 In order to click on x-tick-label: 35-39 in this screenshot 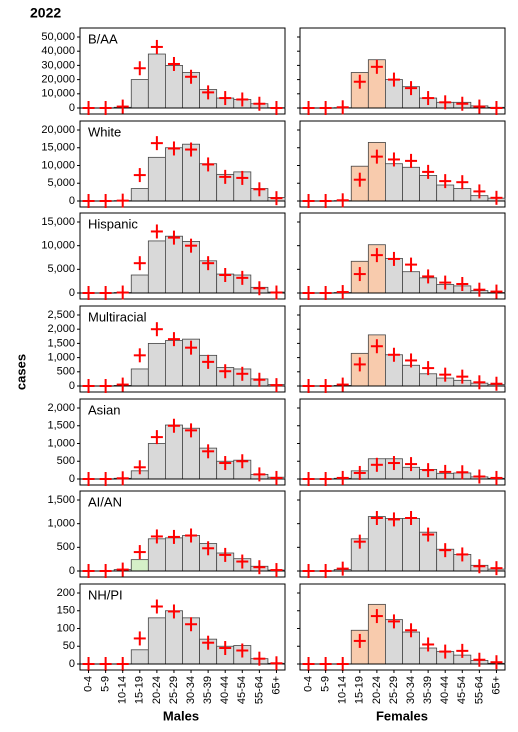, I will do `click(208, 690)`.